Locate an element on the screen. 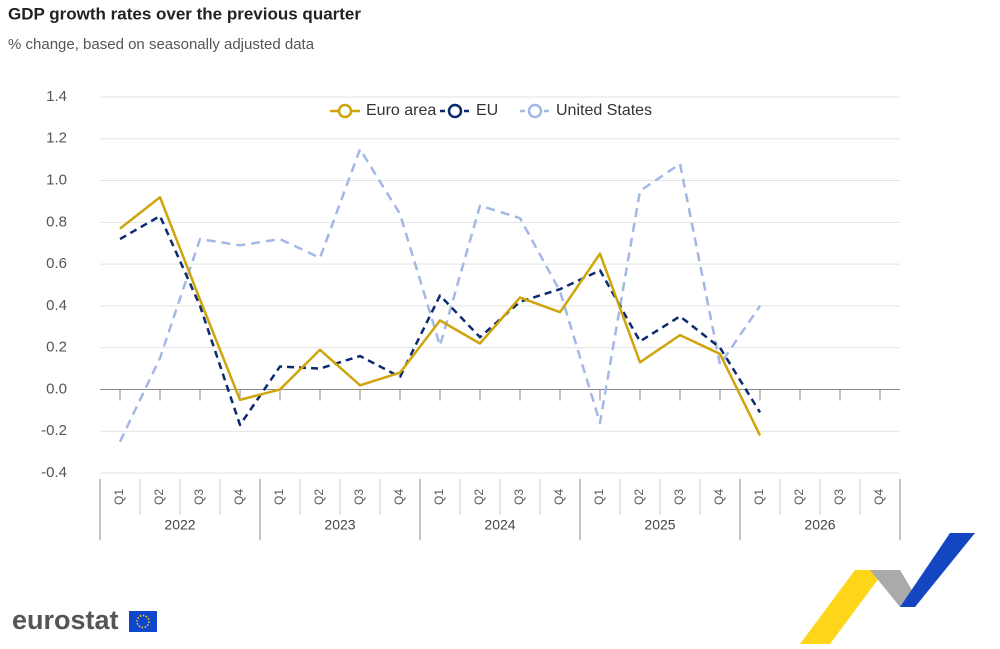  x-group-label: 2022 is located at coordinates (179, 525).